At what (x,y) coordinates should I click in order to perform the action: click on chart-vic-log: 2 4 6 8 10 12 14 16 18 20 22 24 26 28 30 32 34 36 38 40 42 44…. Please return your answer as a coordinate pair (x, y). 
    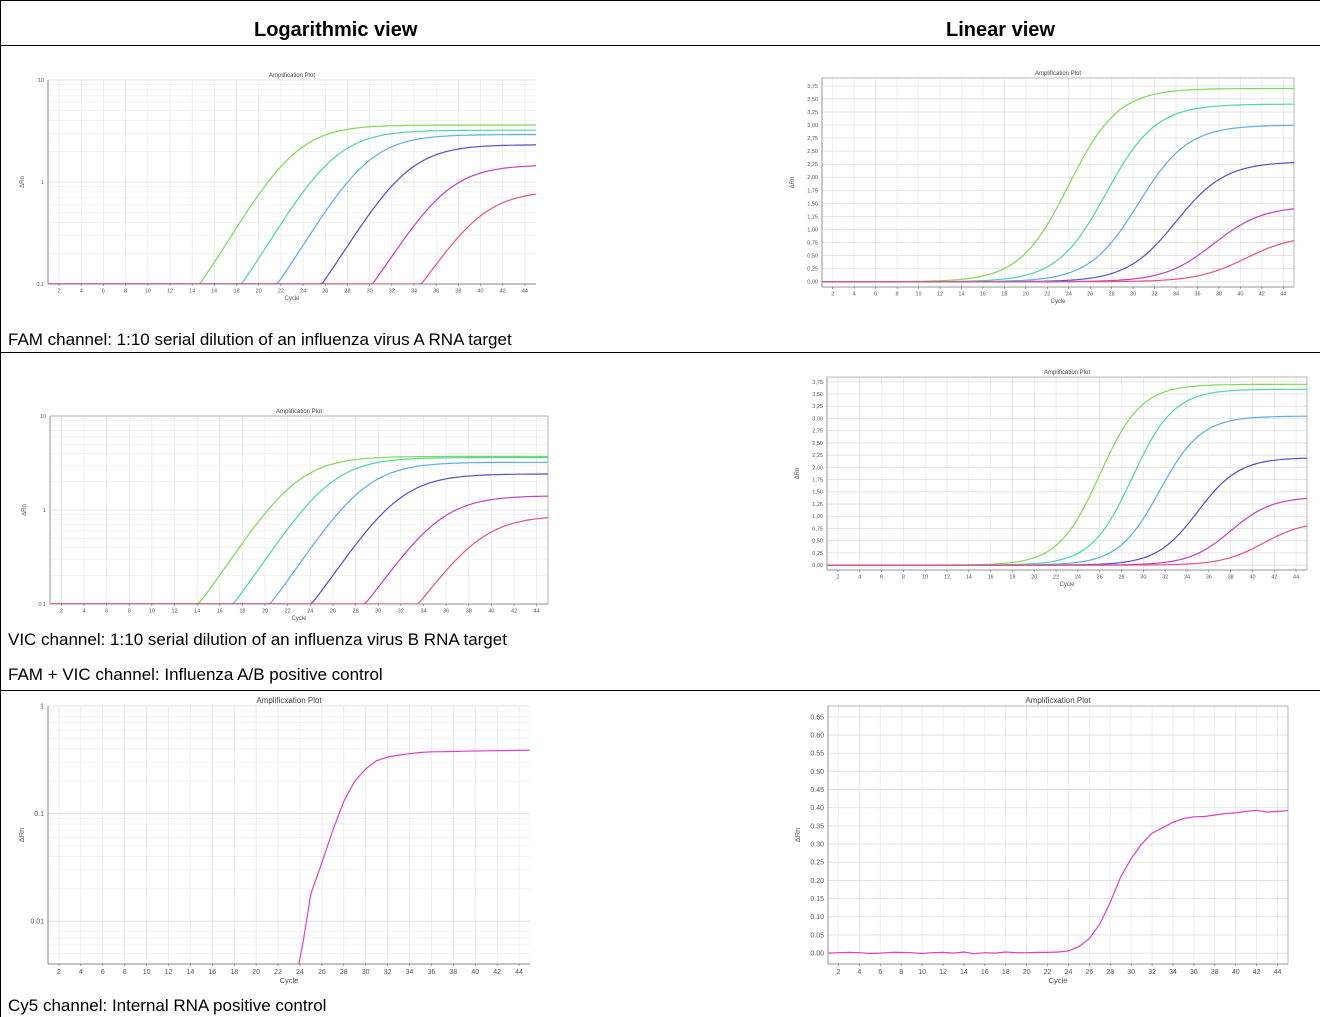
    Looking at the image, I should click on (285, 515).